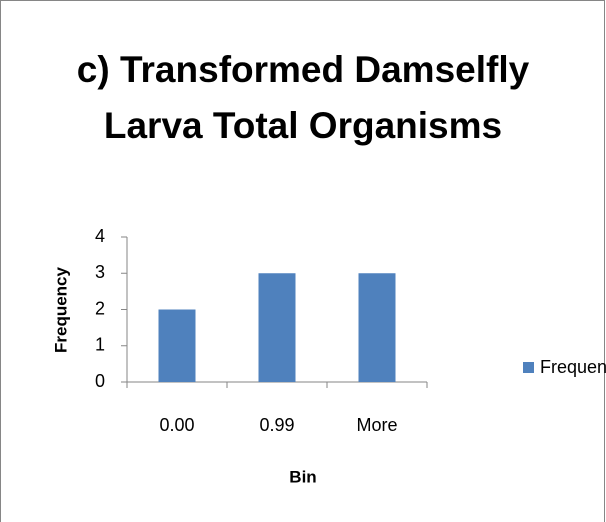  Describe the element at coordinates (100, 345) in the screenshot. I see `y-tick-label: 1` at that location.